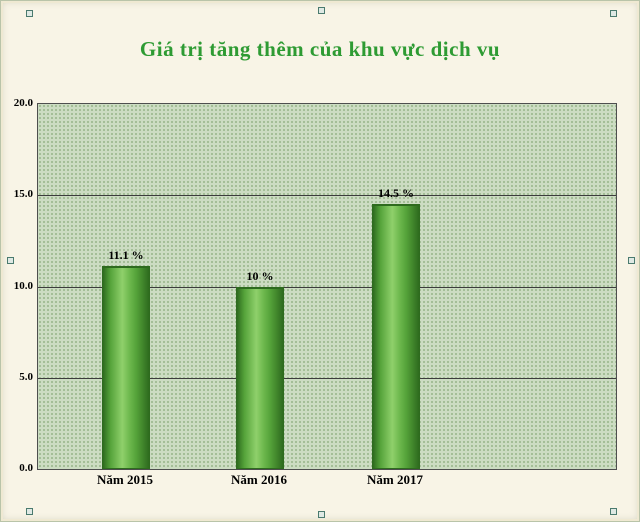 The height and width of the screenshot is (522, 640). What do you see at coordinates (320, 49) in the screenshot?
I see `chart-title: Giá trị tăng thêm của khu vực dịch vụ` at bounding box center [320, 49].